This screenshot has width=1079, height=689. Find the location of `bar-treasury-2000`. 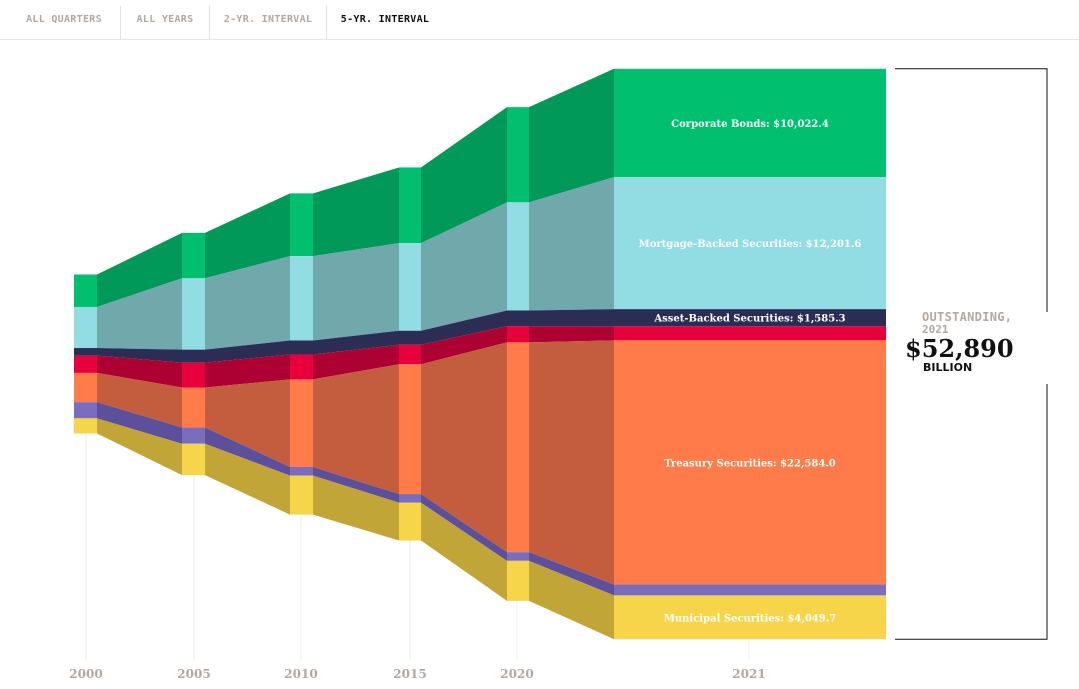

bar-treasury-2000 is located at coordinates (85, 387).